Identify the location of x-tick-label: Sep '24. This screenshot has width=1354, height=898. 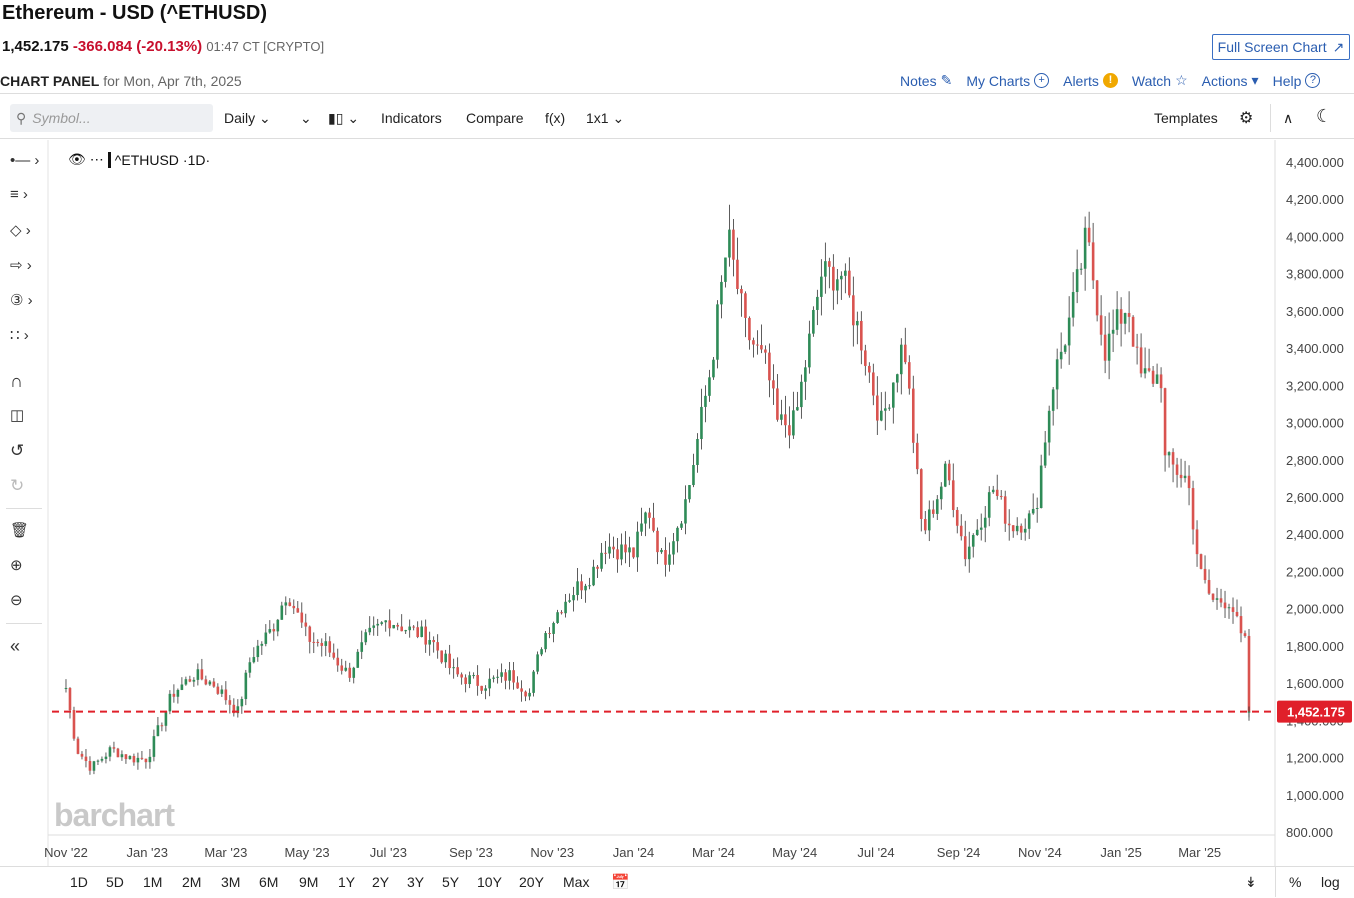
(959, 852).